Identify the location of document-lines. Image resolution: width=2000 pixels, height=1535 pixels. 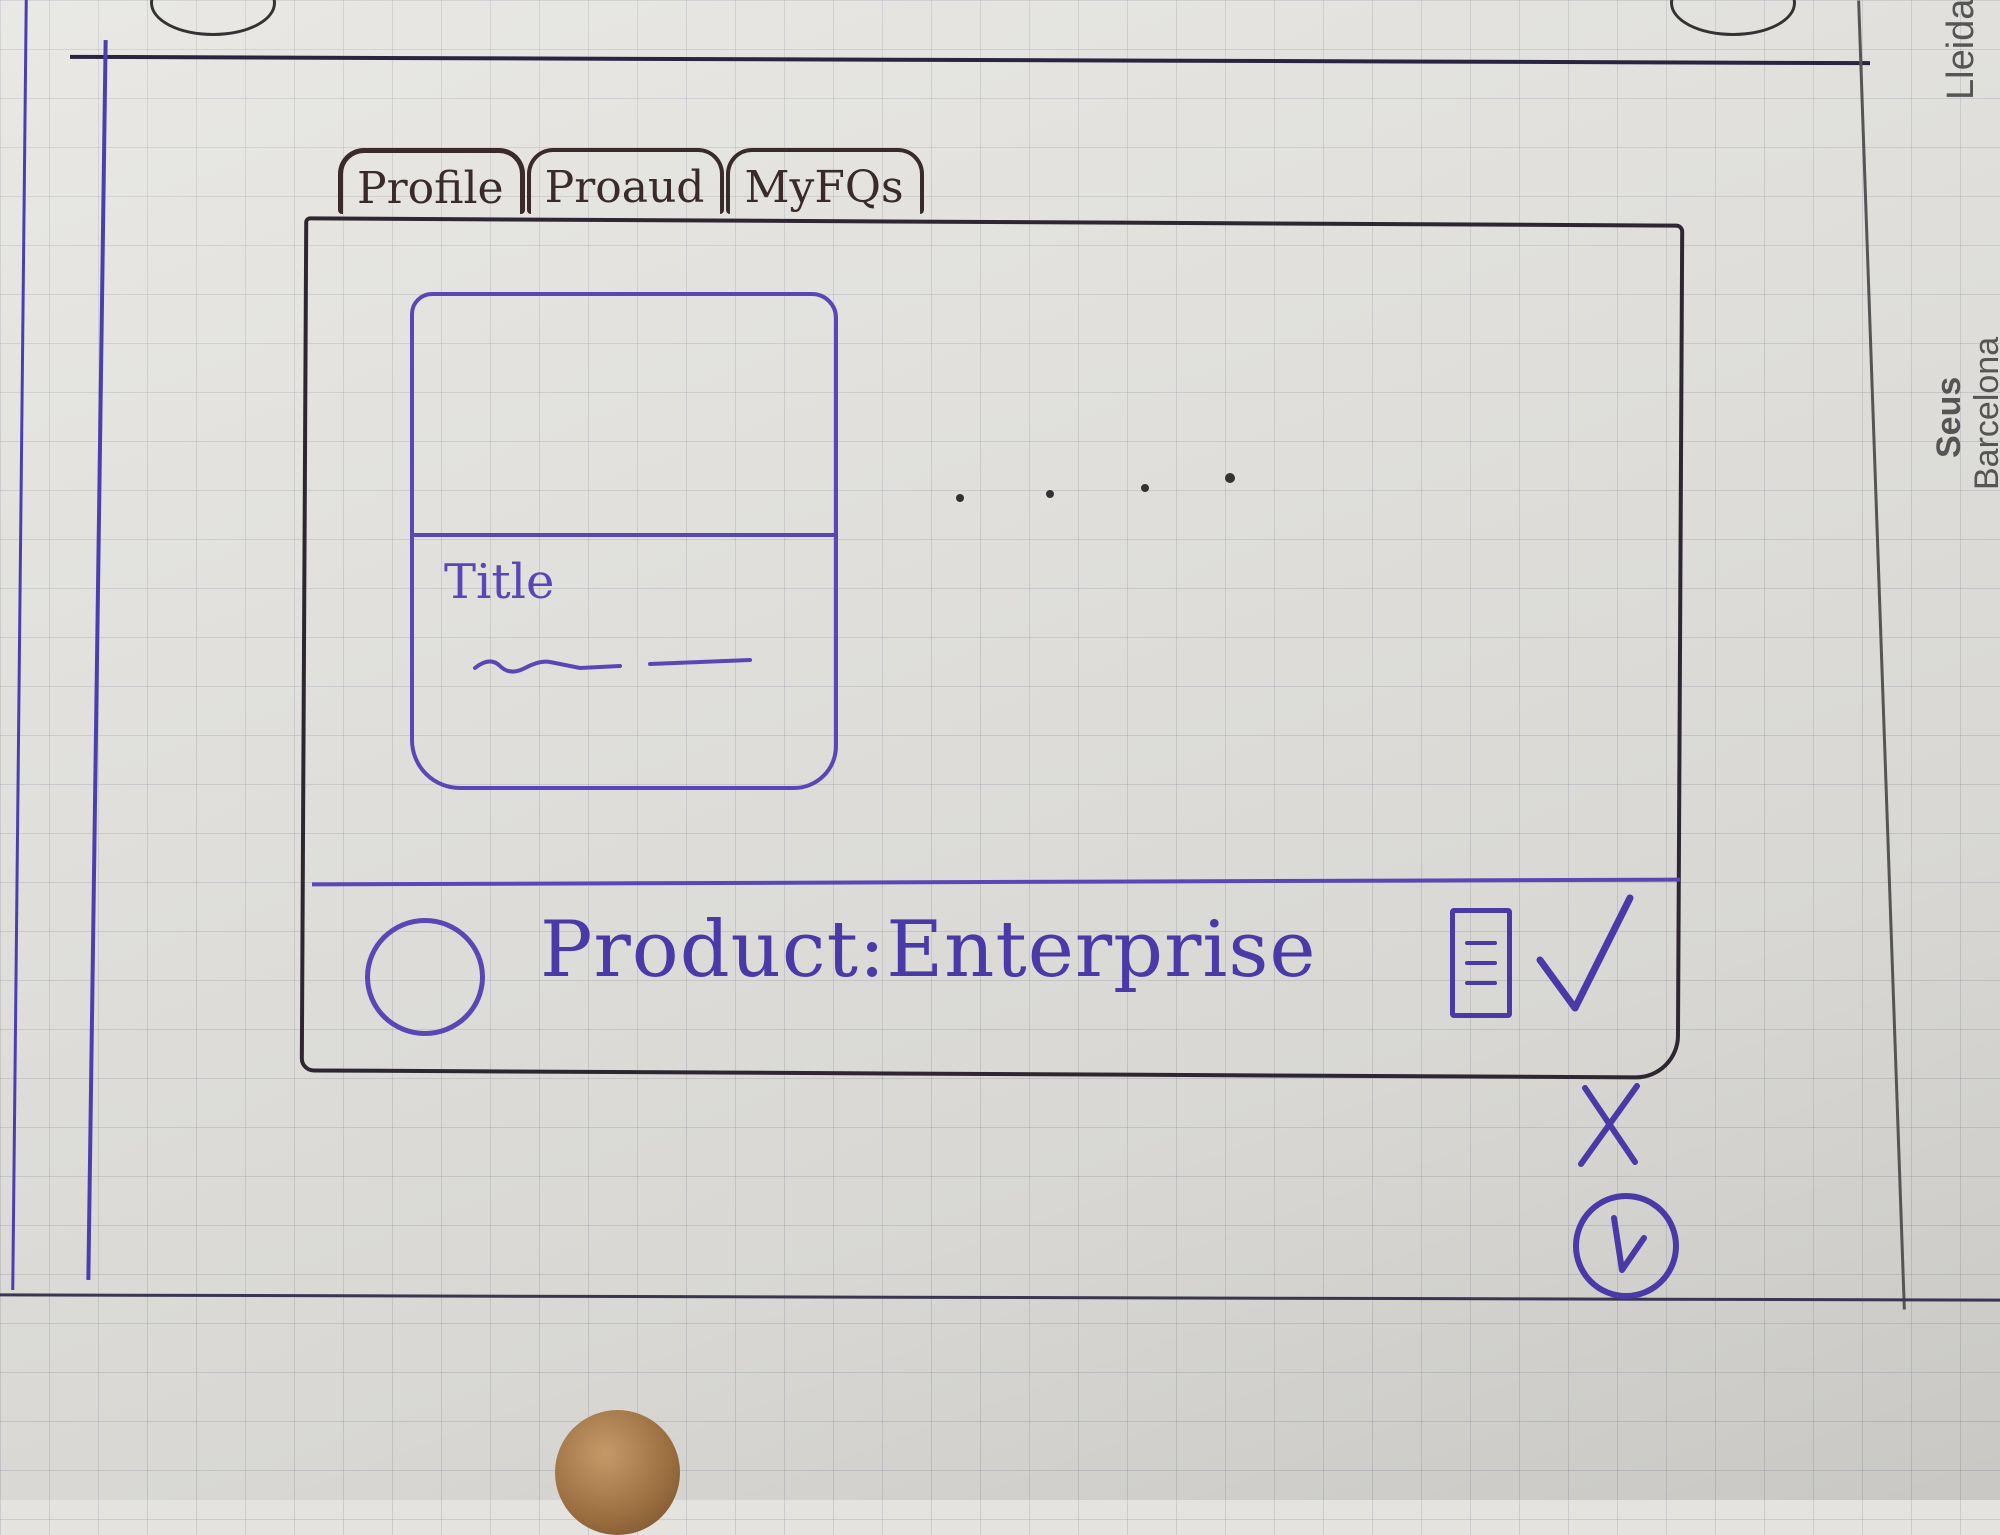
(1481, 963).